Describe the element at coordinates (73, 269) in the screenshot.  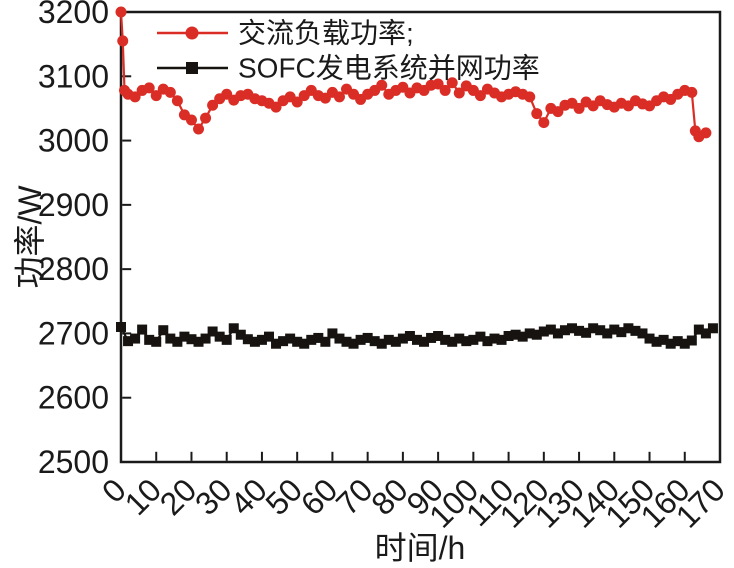
I see `y-tick-label: 2800` at that location.